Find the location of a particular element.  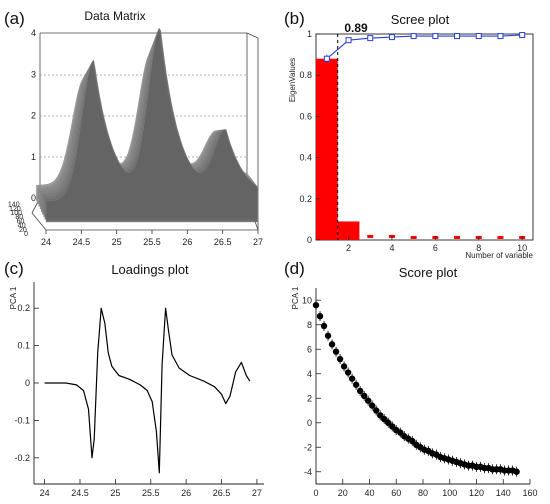

panel-label-a: (a) is located at coordinates (14, 18).